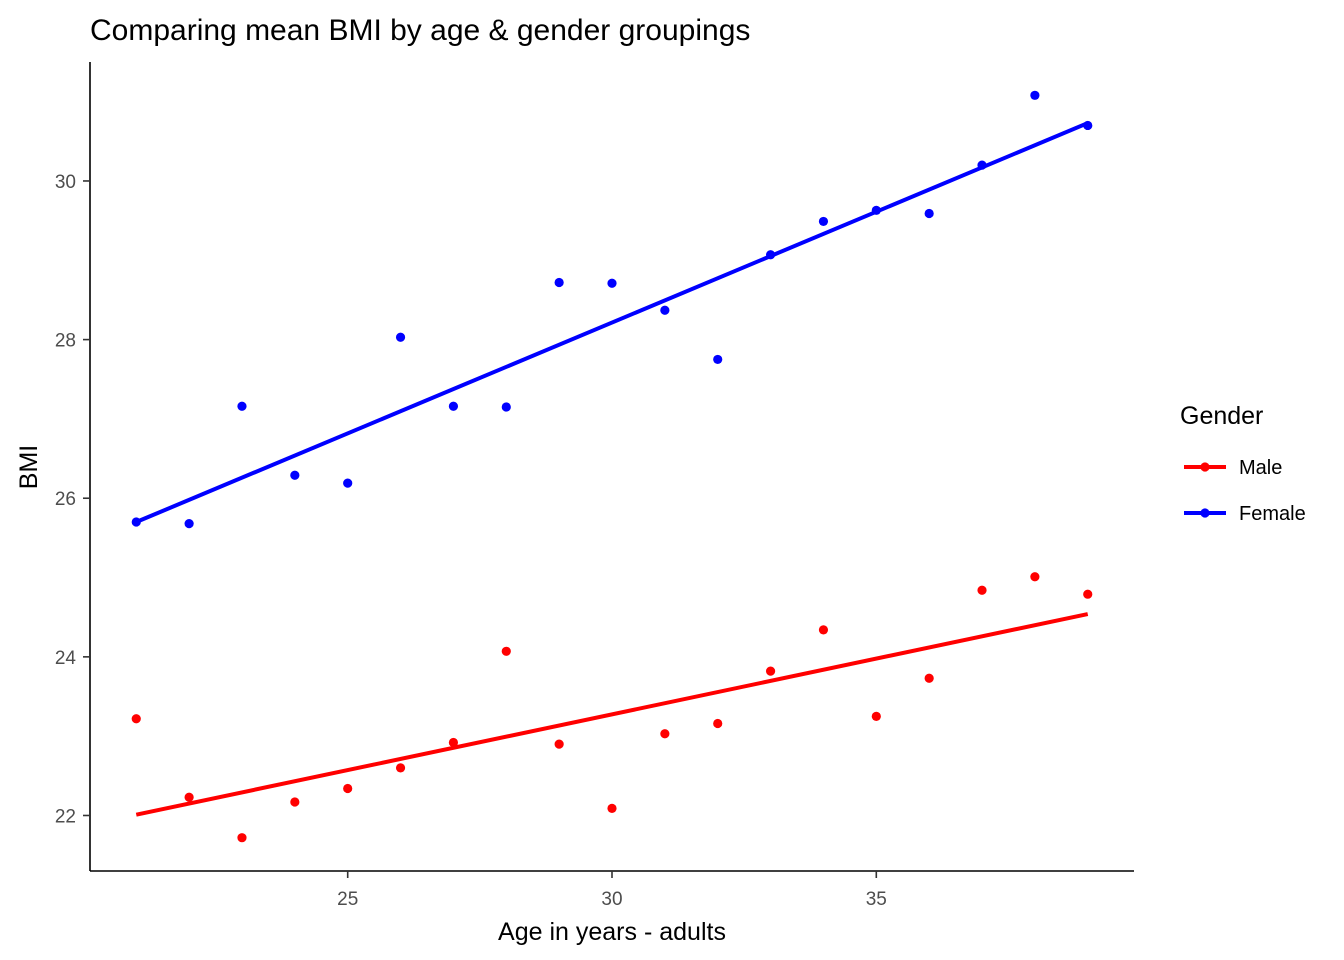  Describe the element at coordinates (65, 182) in the screenshot. I see `y-tick-label: 30` at that location.